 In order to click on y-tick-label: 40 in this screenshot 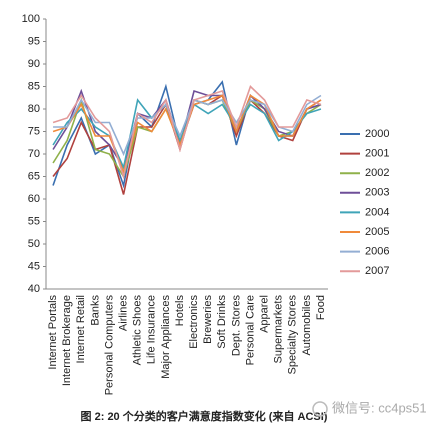, I will do `click(34, 289)`.